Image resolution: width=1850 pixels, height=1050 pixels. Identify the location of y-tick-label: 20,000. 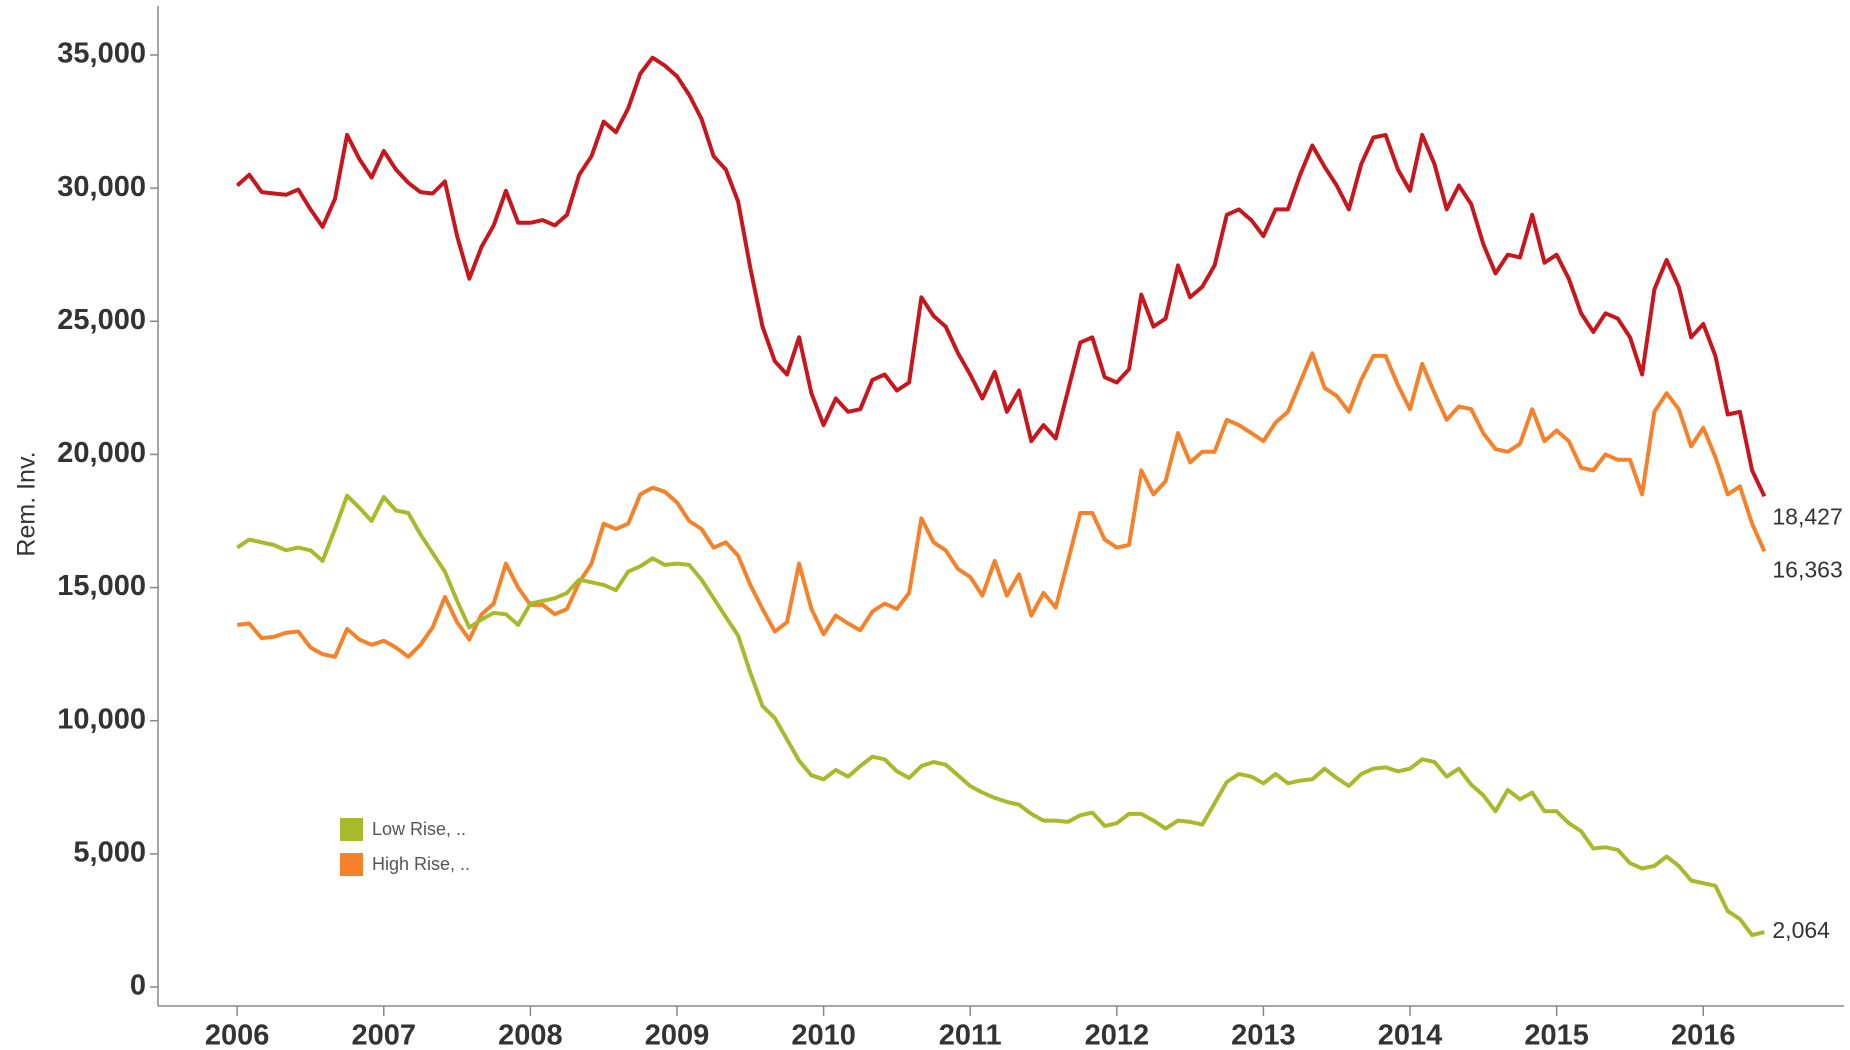
(101, 453).